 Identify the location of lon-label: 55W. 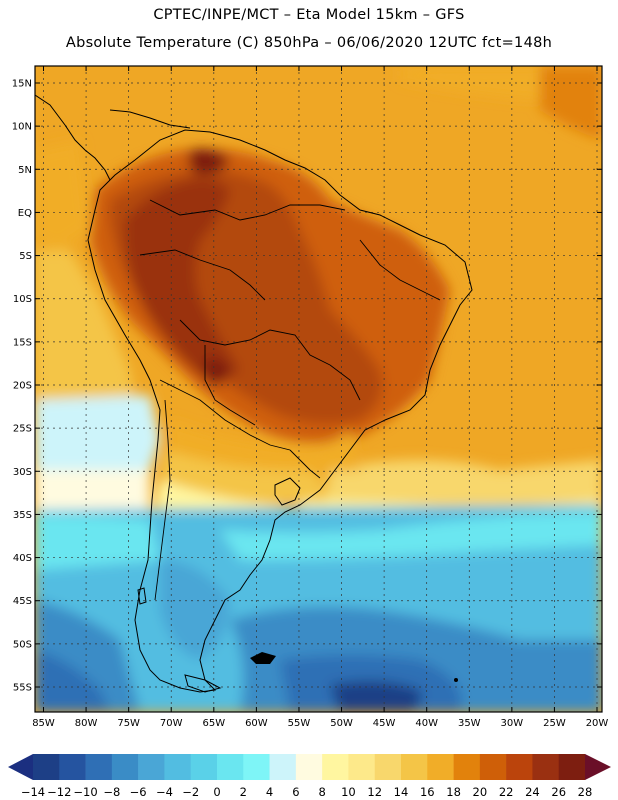
(299, 723).